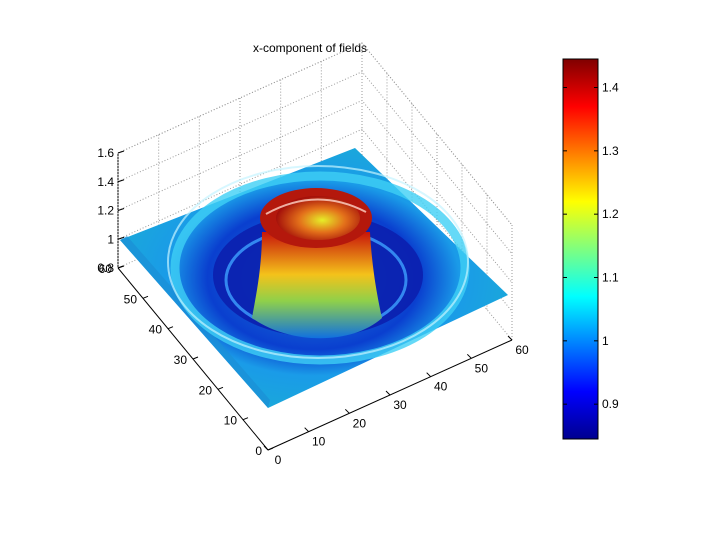  What do you see at coordinates (105, 153) in the screenshot?
I see `z-tick-label: 1.6` at bounding box center [105, 153].